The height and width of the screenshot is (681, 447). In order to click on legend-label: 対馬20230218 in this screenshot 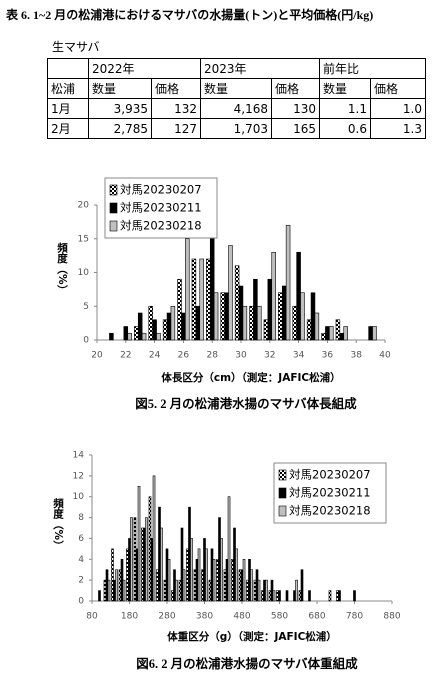, I will do `click(330, 511)`.